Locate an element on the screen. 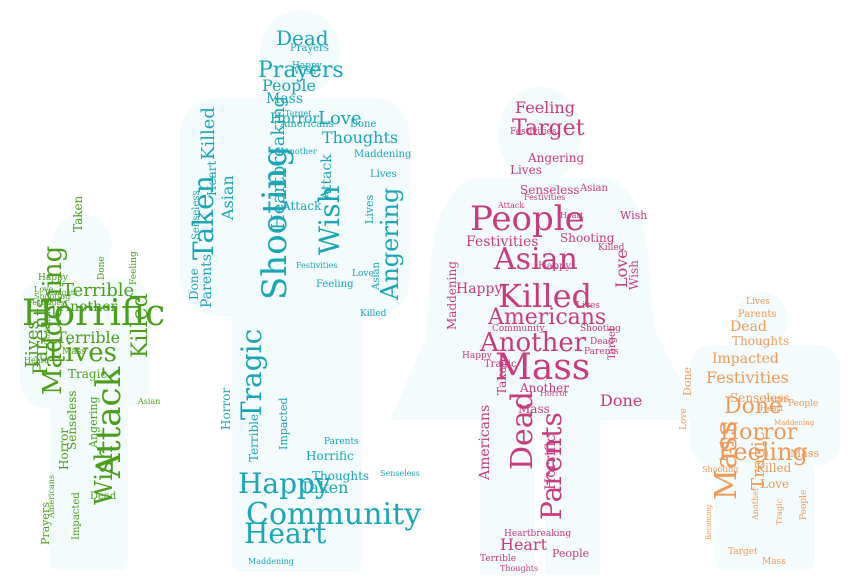 Image resolution: width=859 pixels, height=581 pixels. man-teal-word: Tragic is located at coordinates (251, 374).